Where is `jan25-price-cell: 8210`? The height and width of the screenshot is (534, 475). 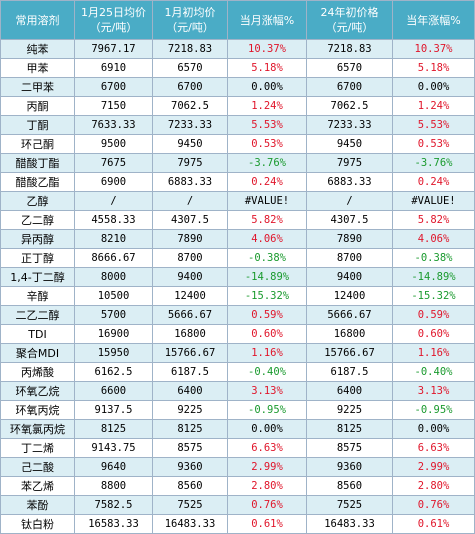 jan25-price-cell: 8210 is located at coordinates (113, 239).